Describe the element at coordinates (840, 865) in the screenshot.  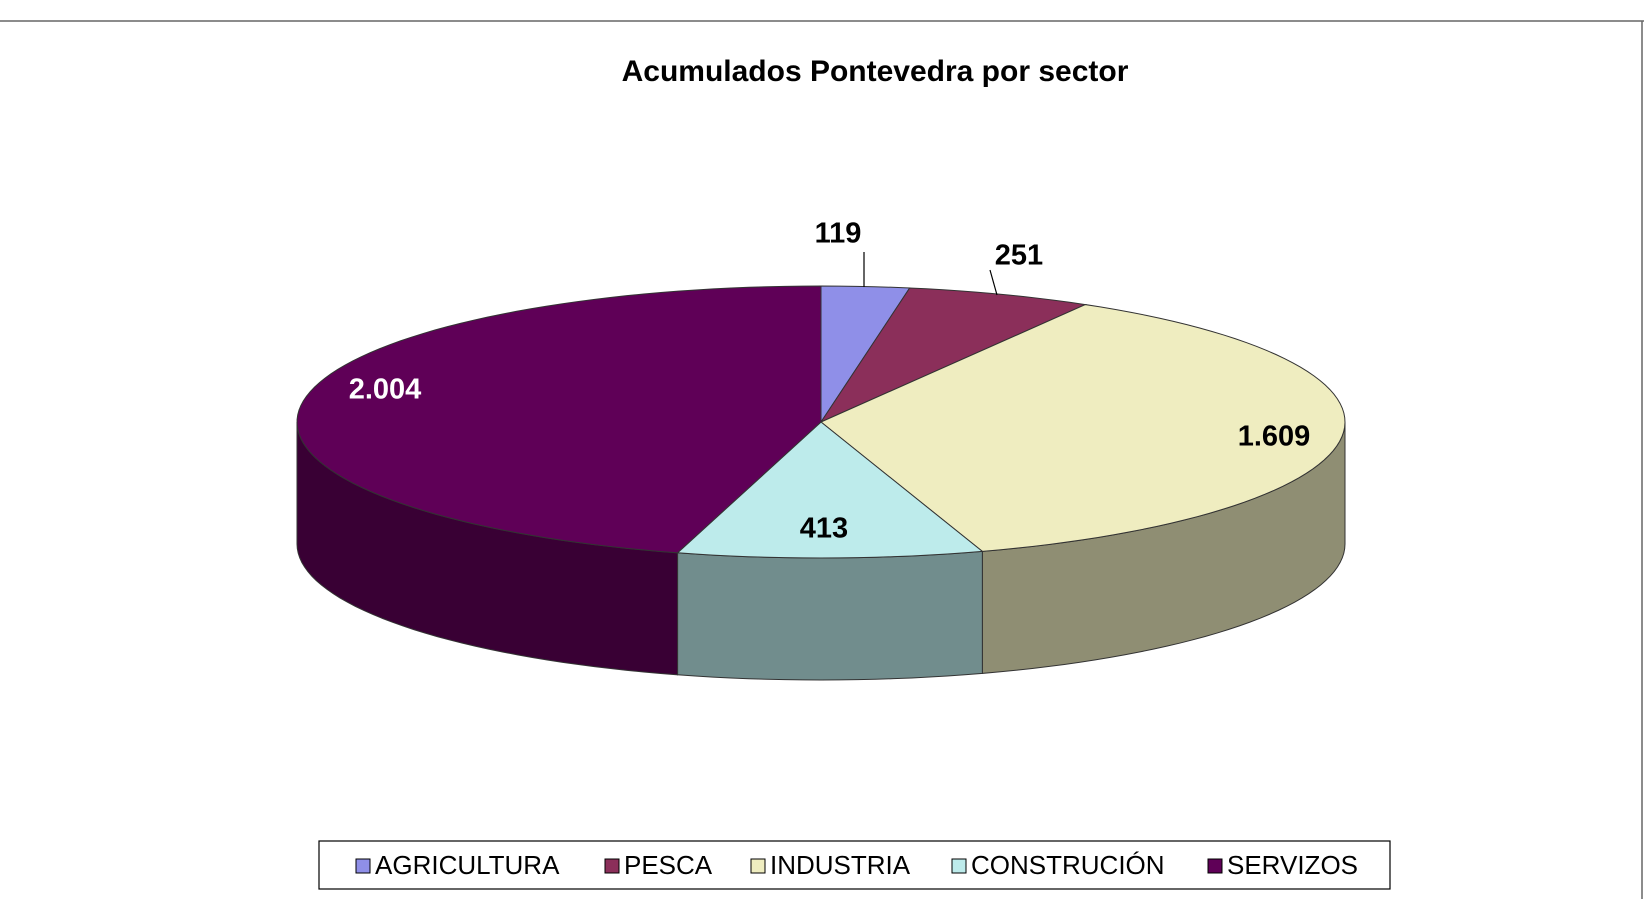
I see `legend-label: INDUSTRIA` at that location.